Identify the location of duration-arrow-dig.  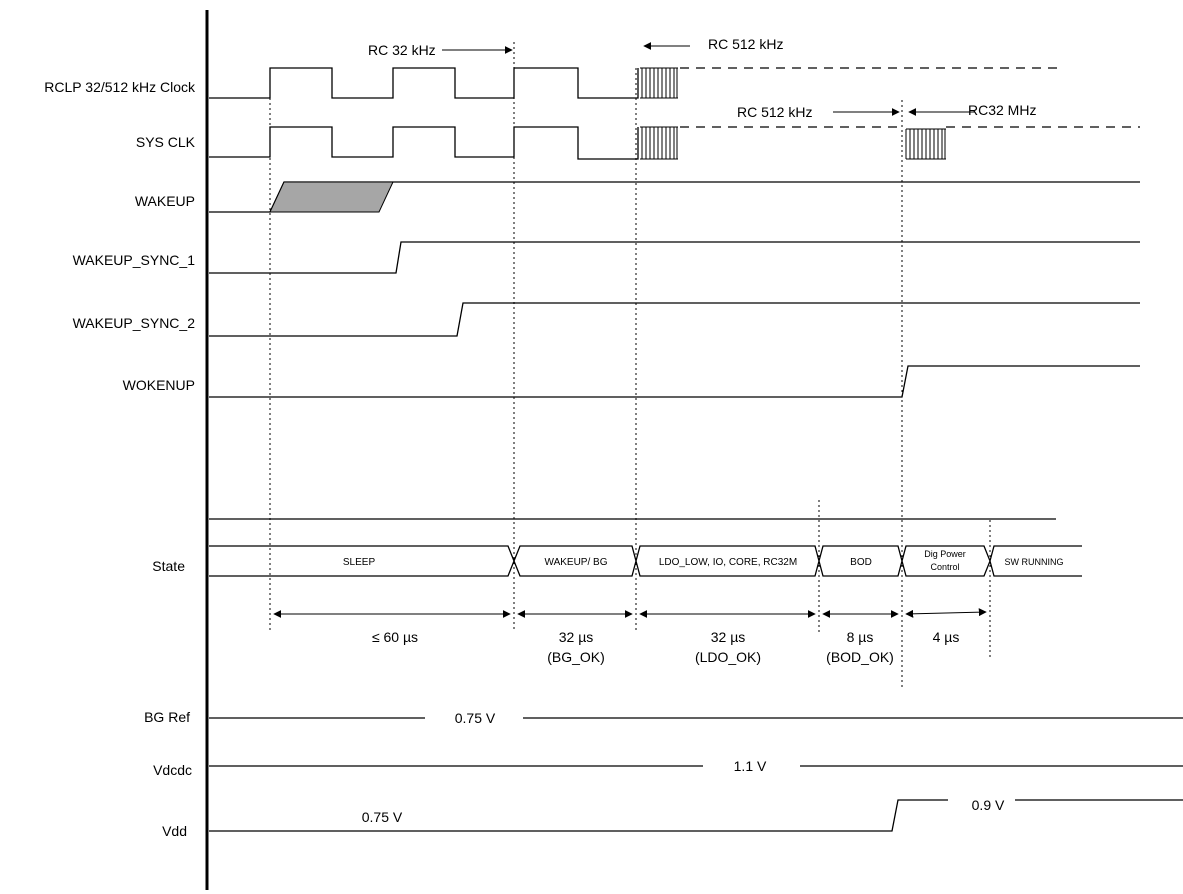
(946, 613).